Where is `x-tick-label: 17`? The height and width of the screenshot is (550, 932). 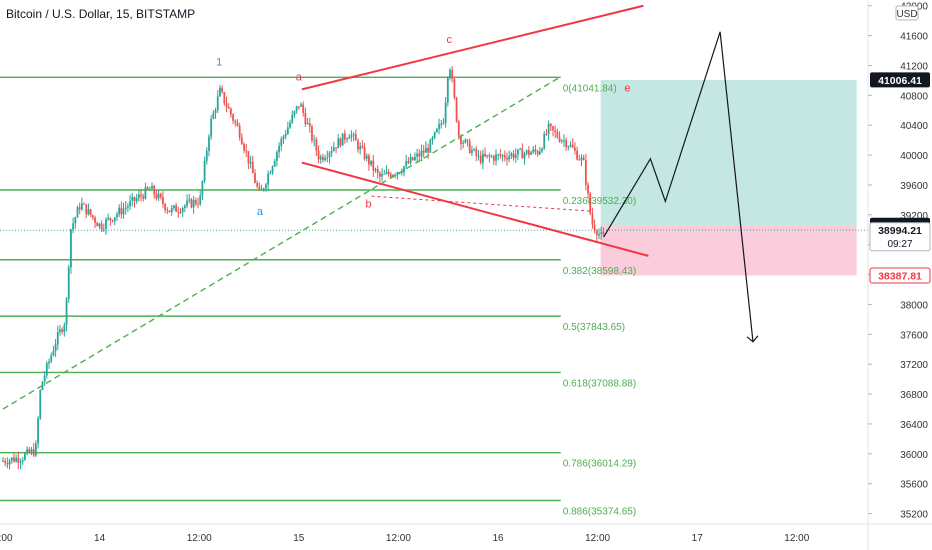 x-tick-label: 17 is located at coordinates (698, 538).